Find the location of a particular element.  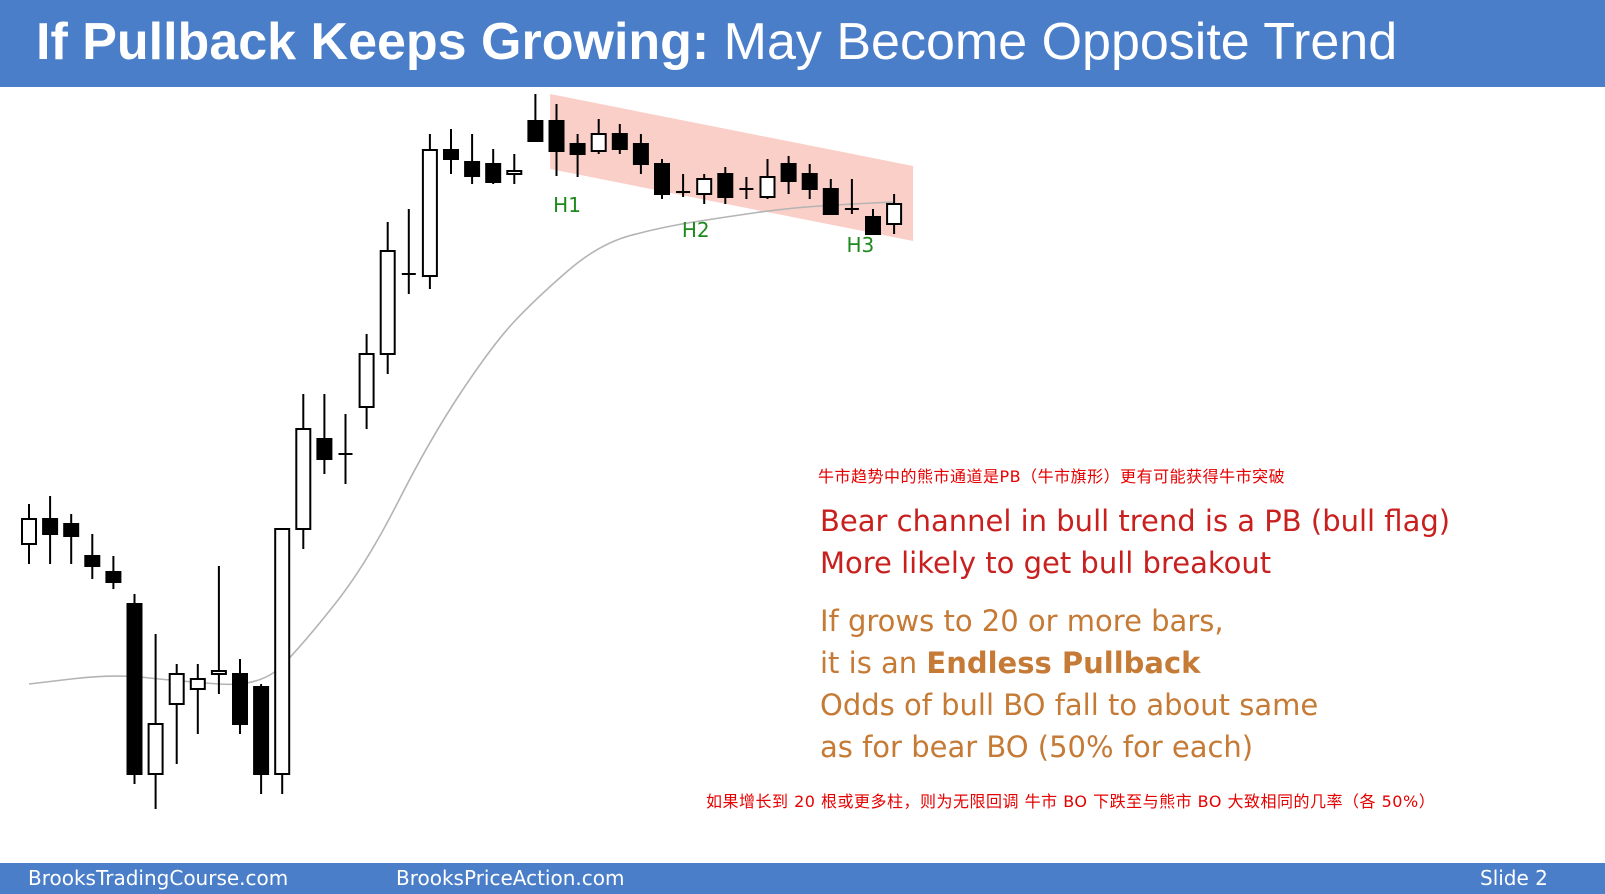

orange-line-2-prefix: it is an is located at coordinates (873, 663).